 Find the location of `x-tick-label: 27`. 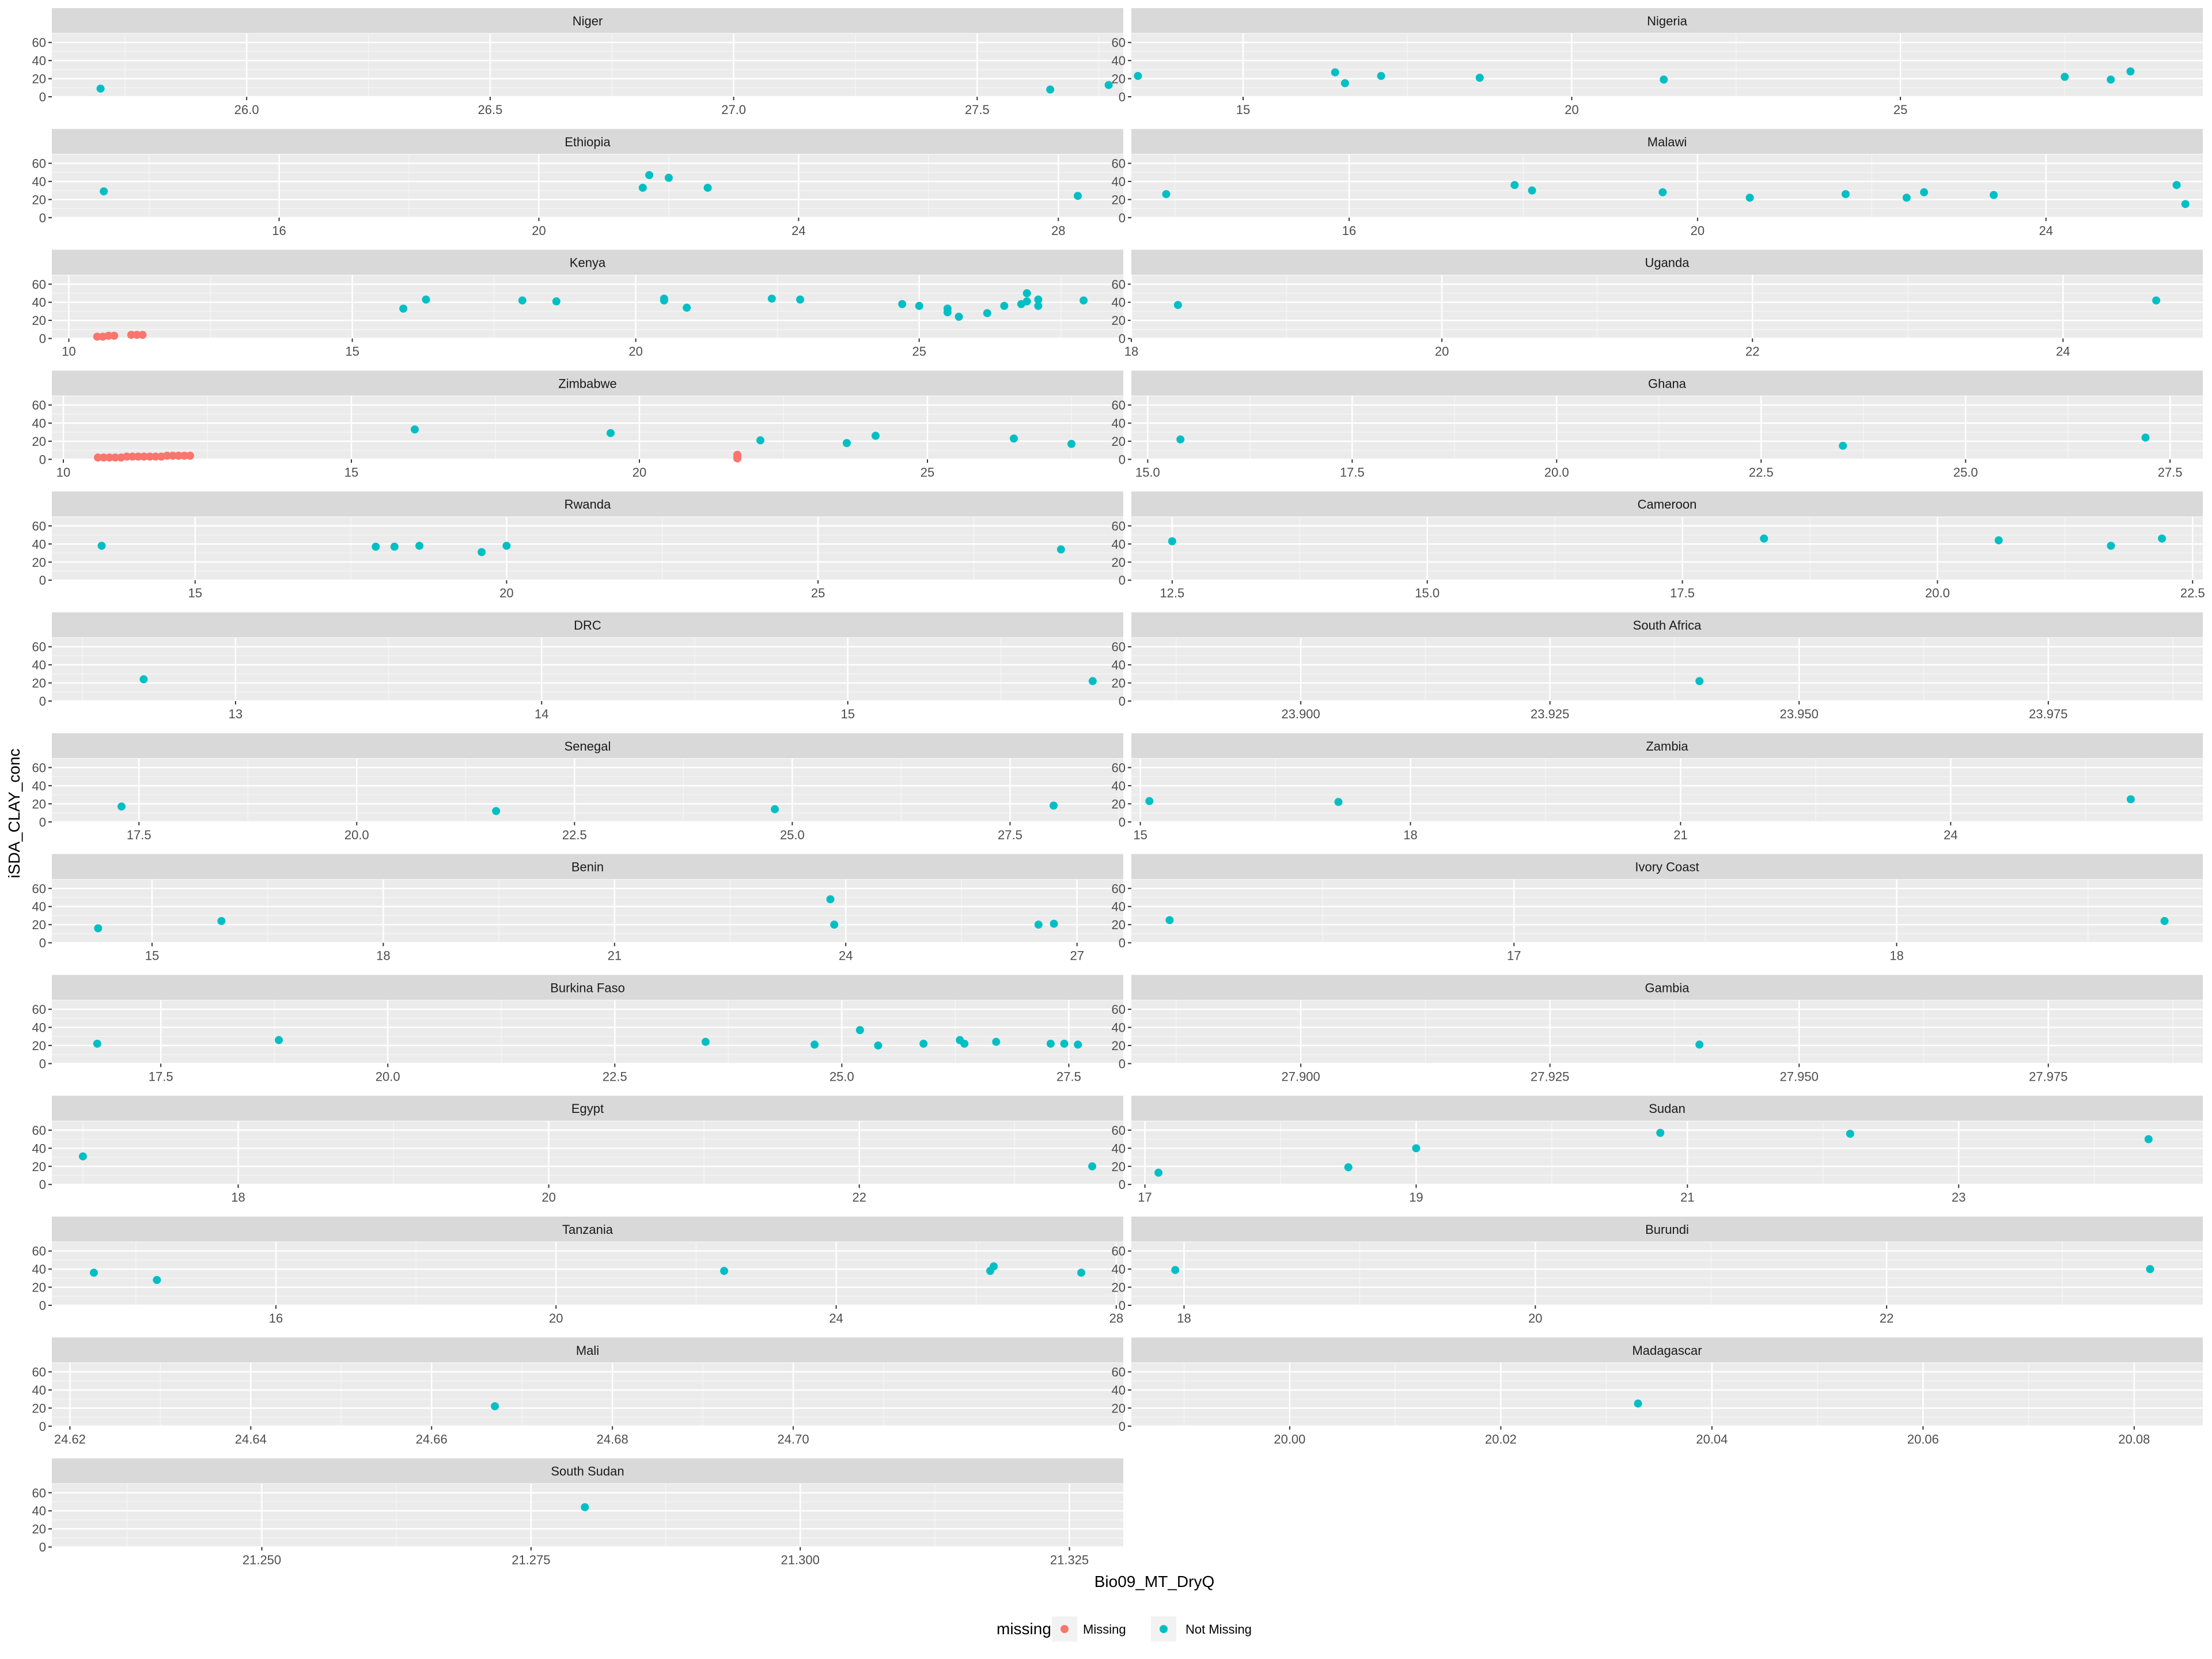

x-tick-label: 27 is located at coordinates (1077, 956).